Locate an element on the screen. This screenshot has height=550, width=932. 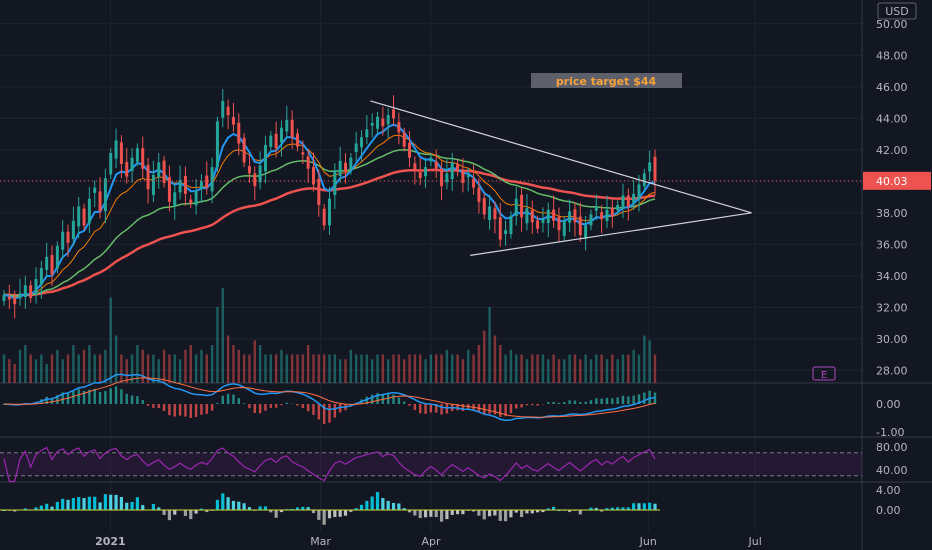
macd-tick-label: -1.00 is located at coordinates (890, 432).